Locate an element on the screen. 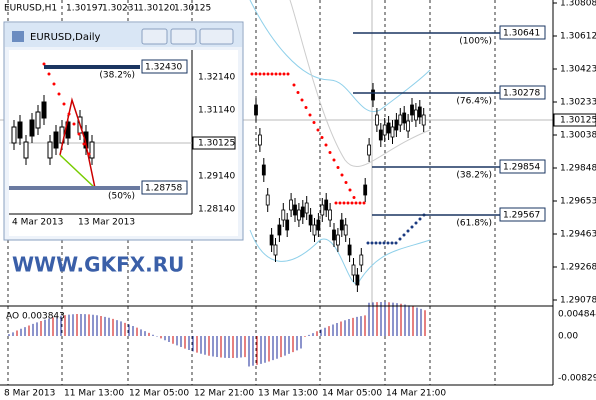  price-label: 1.30233 is located at coordinates (578, 103).